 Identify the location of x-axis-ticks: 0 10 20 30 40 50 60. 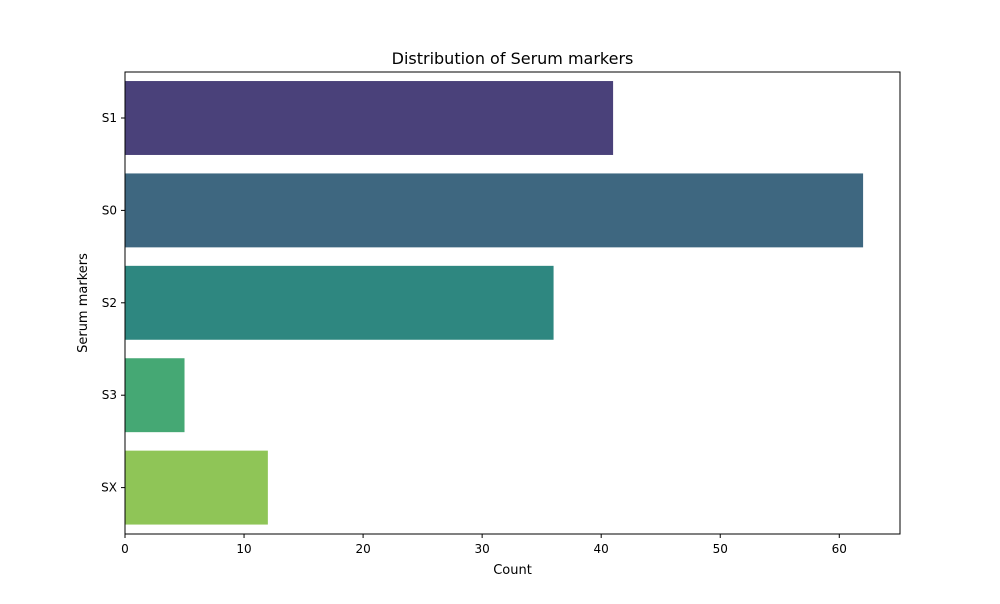
(484, 545).